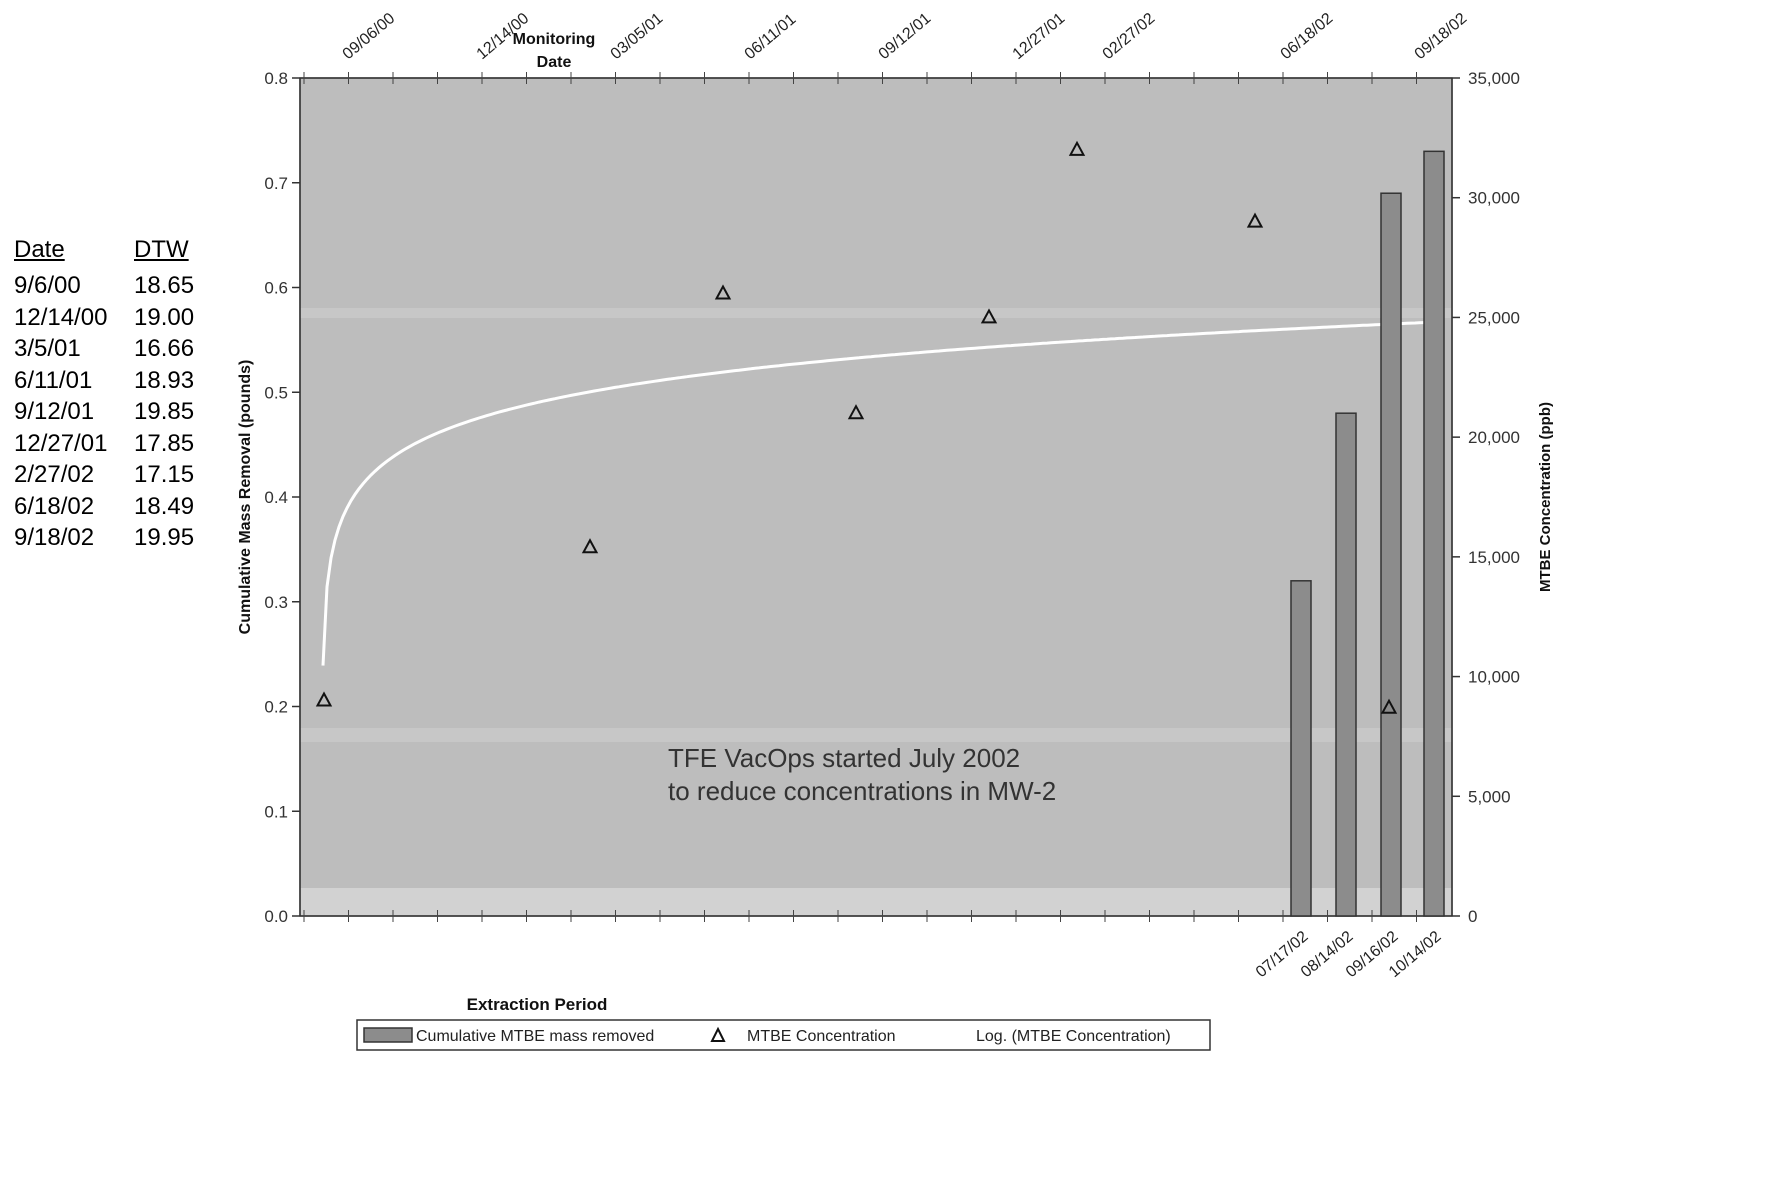 This screenshot has height=1192, width=1769. What do you see at coordinates (1129, 36) in the screenshot?
I see `monitoring-date-label: 02/27/02` at bounding box center [1129, 36].